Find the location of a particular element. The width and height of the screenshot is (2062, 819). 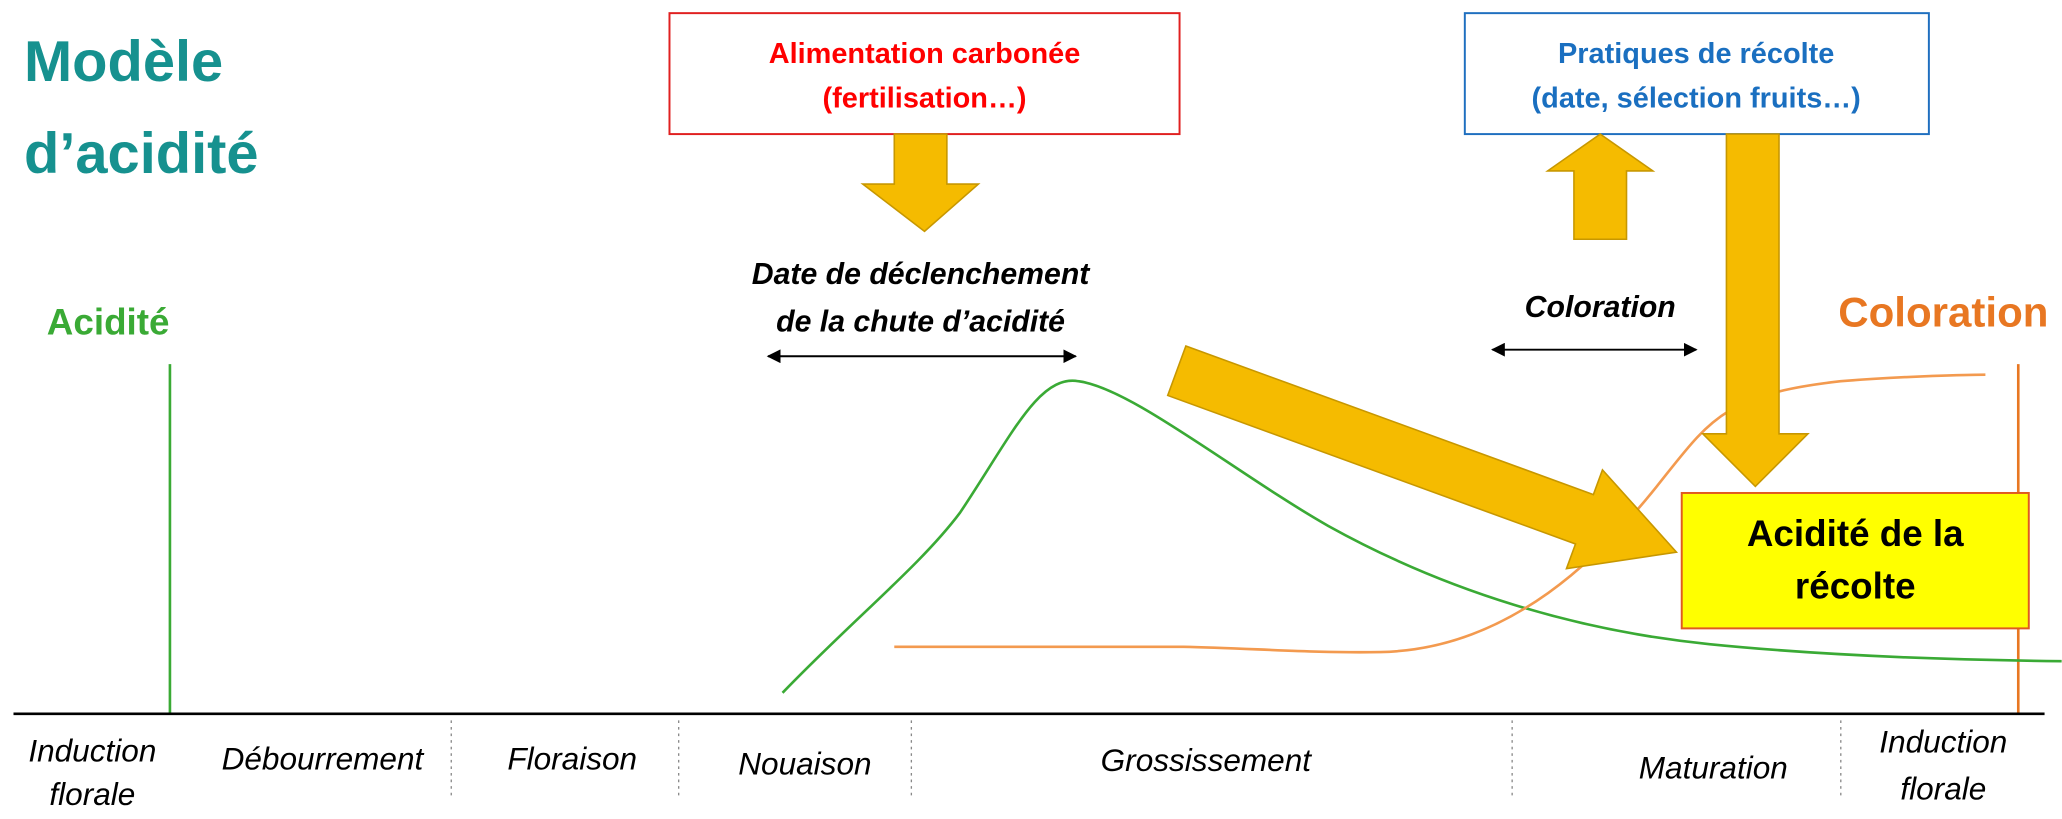

annotation: Coloration is located at coordinates (1600, 307).